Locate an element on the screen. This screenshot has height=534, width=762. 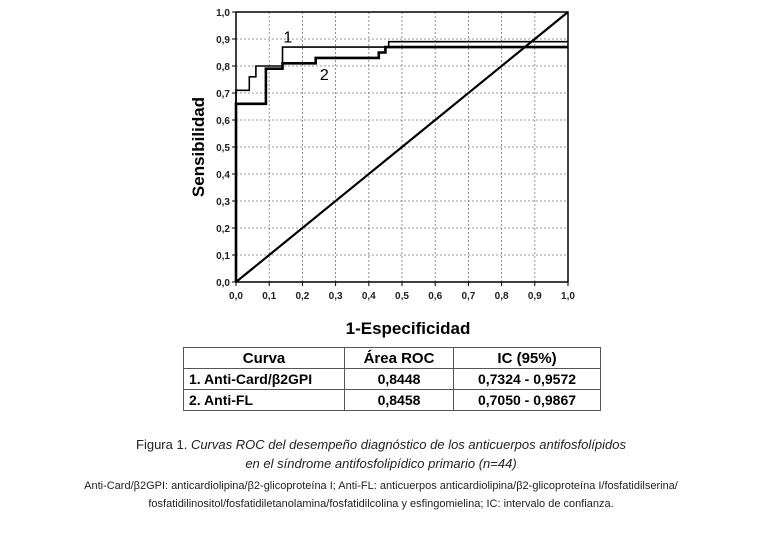
table-header-row: Curva Área ROC IC (95%) is located at coordinates (392, 358).